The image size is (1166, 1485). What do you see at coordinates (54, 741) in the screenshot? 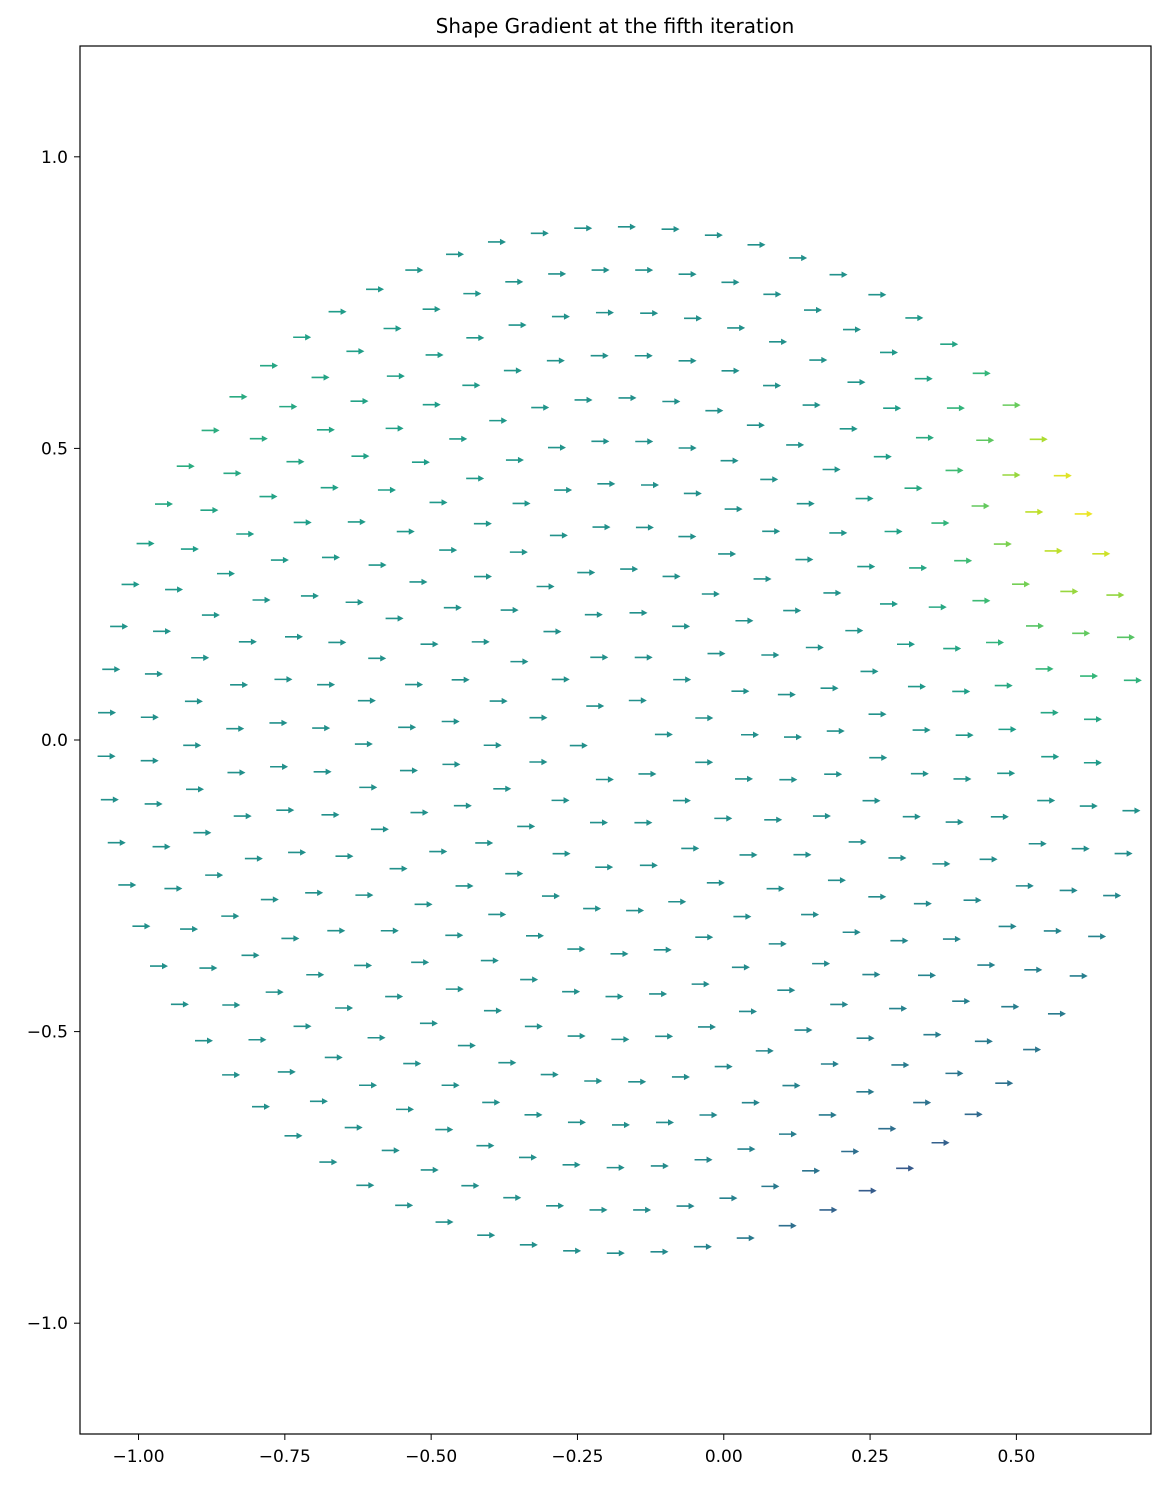
I see `y-tick-label: 0.0` at bounding box center [54, 741].